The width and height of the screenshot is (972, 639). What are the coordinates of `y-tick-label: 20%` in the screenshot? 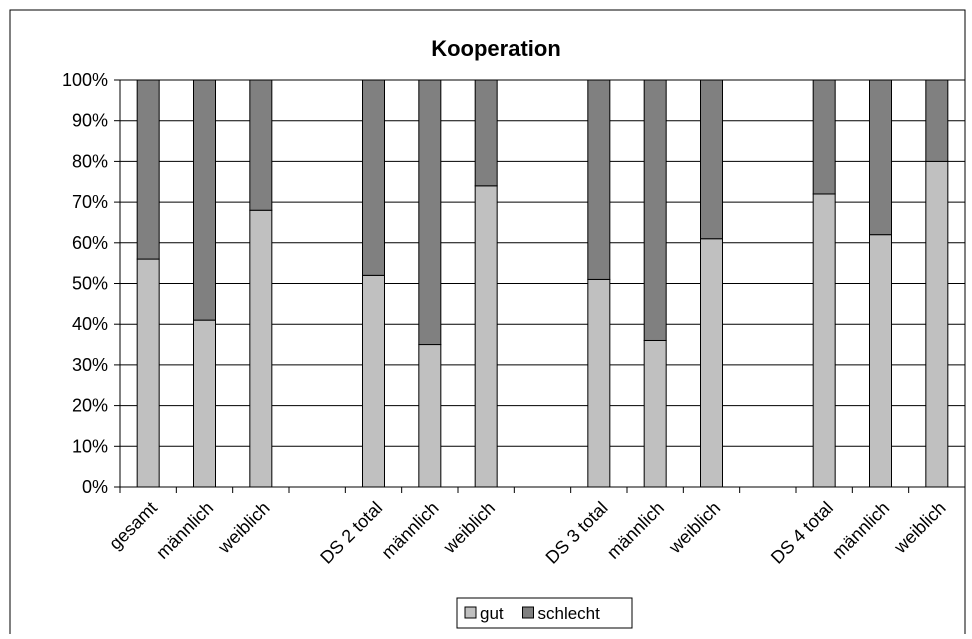 It's located at (90, 406).